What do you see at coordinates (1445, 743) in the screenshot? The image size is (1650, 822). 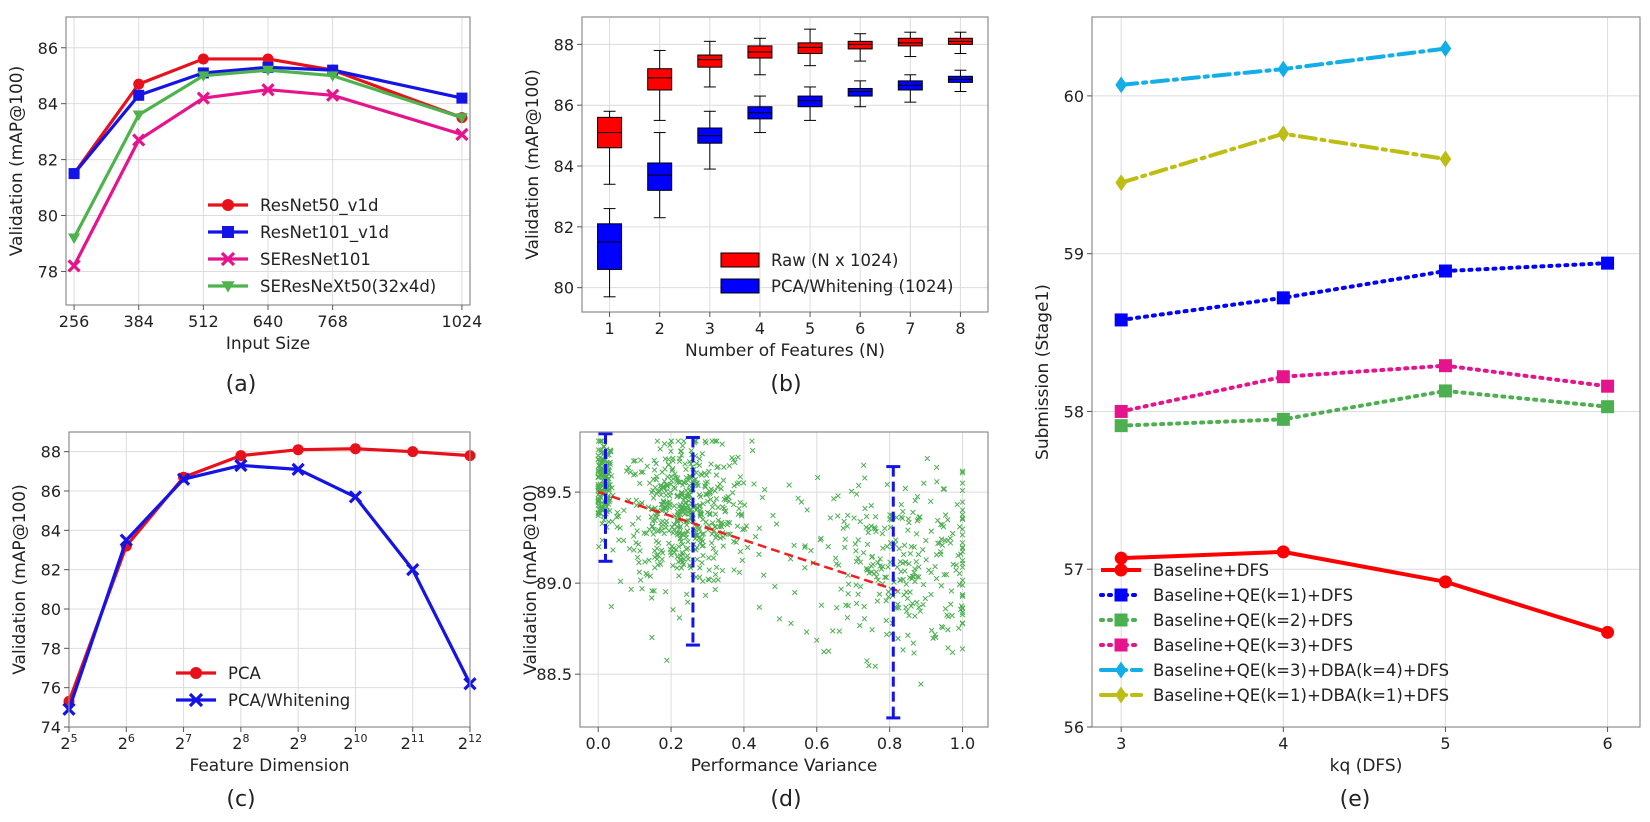 I see `x-tick-label: 5` at bounding box center [1445, 743].